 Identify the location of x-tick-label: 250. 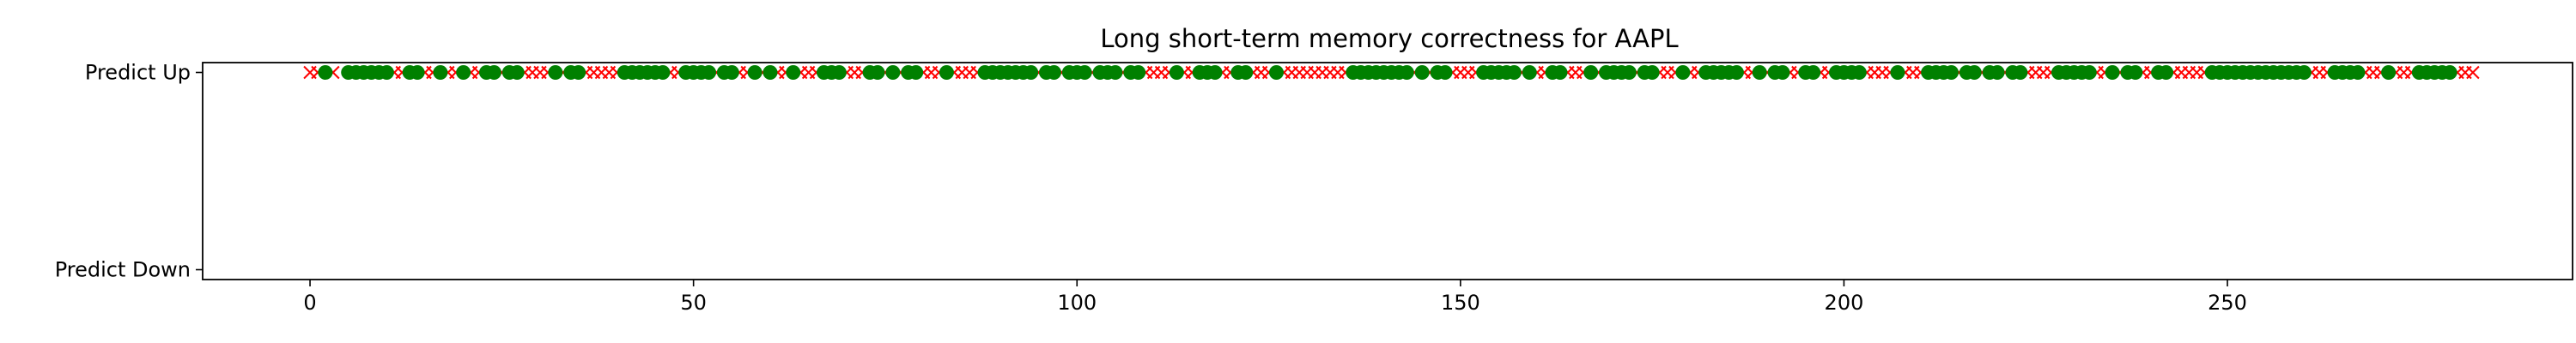
(2228, 303).